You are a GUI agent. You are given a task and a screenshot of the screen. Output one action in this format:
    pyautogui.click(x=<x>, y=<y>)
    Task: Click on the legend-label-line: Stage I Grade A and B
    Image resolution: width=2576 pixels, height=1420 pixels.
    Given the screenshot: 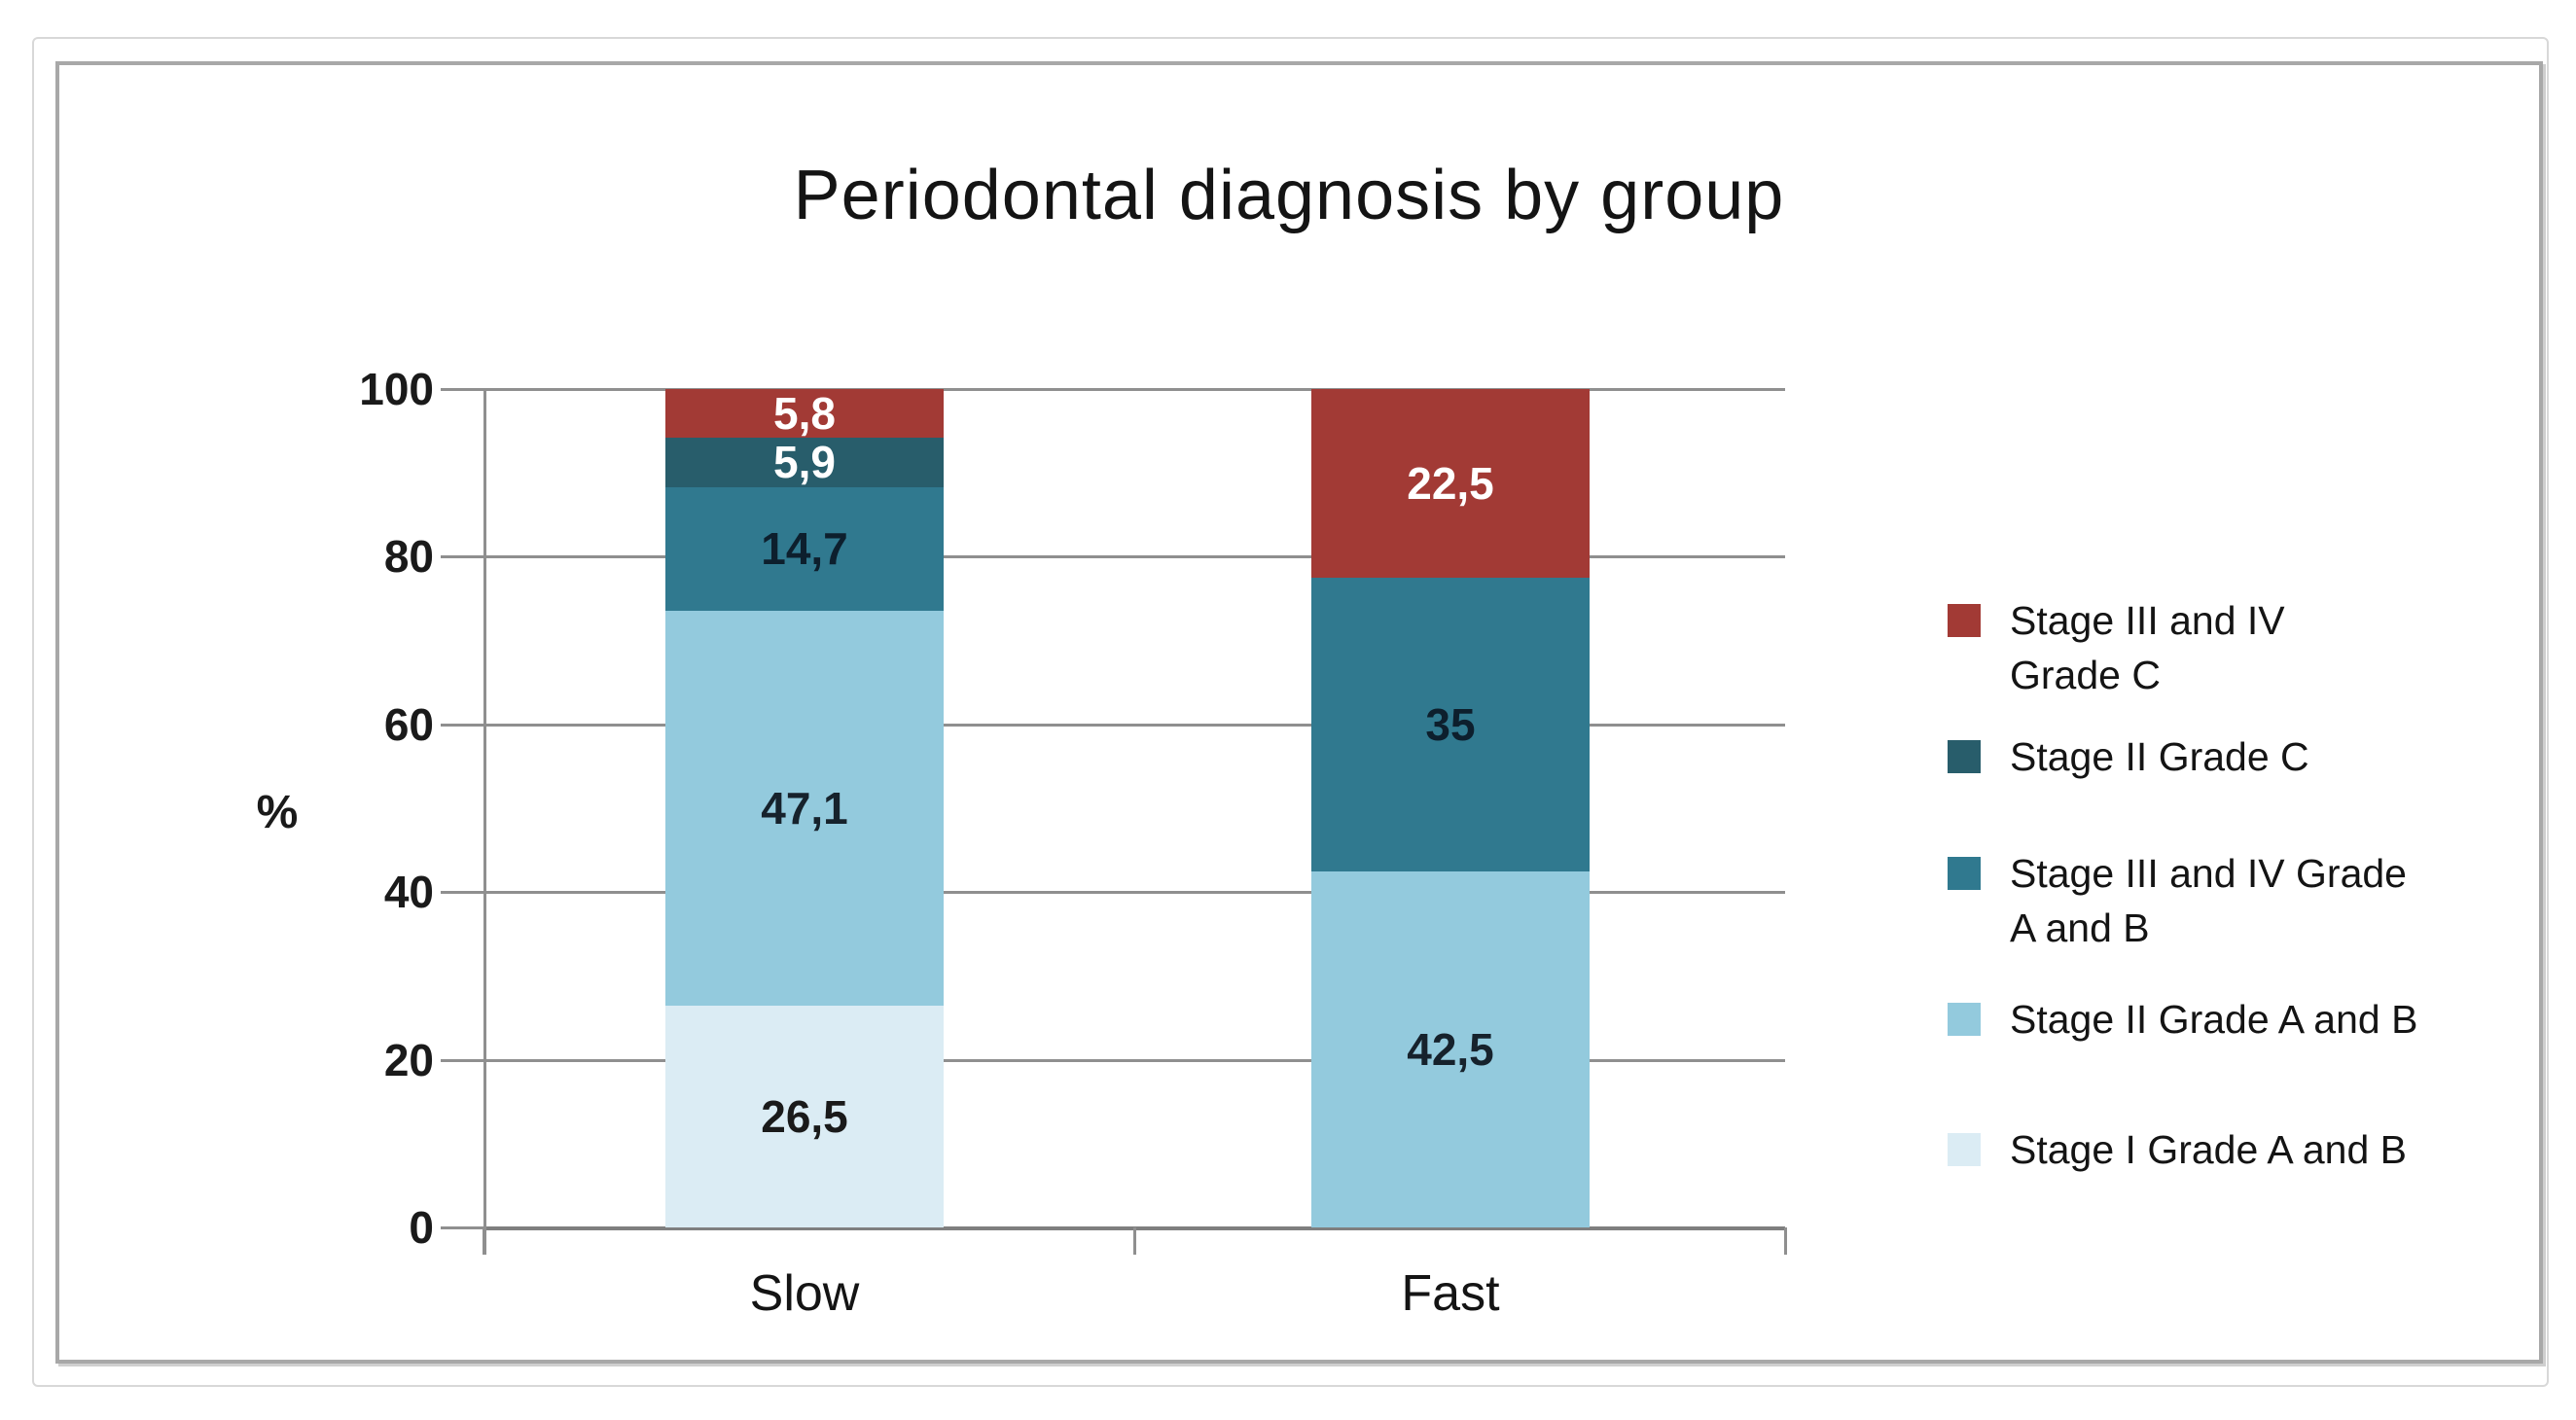 What is the action you would take?
    pyautogui.click(x=2209, y=1149)
    